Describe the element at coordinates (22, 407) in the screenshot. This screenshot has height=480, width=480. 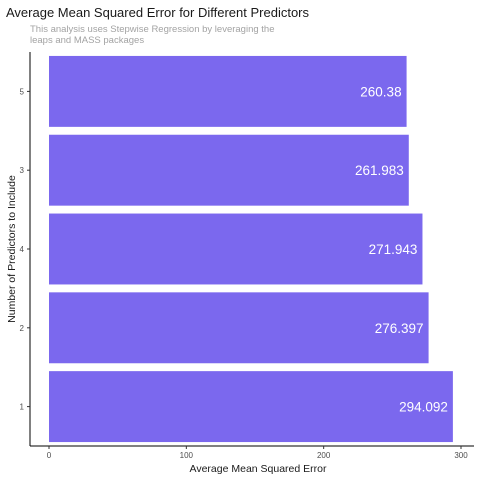
I see `y-tick-label: 1` at that location.